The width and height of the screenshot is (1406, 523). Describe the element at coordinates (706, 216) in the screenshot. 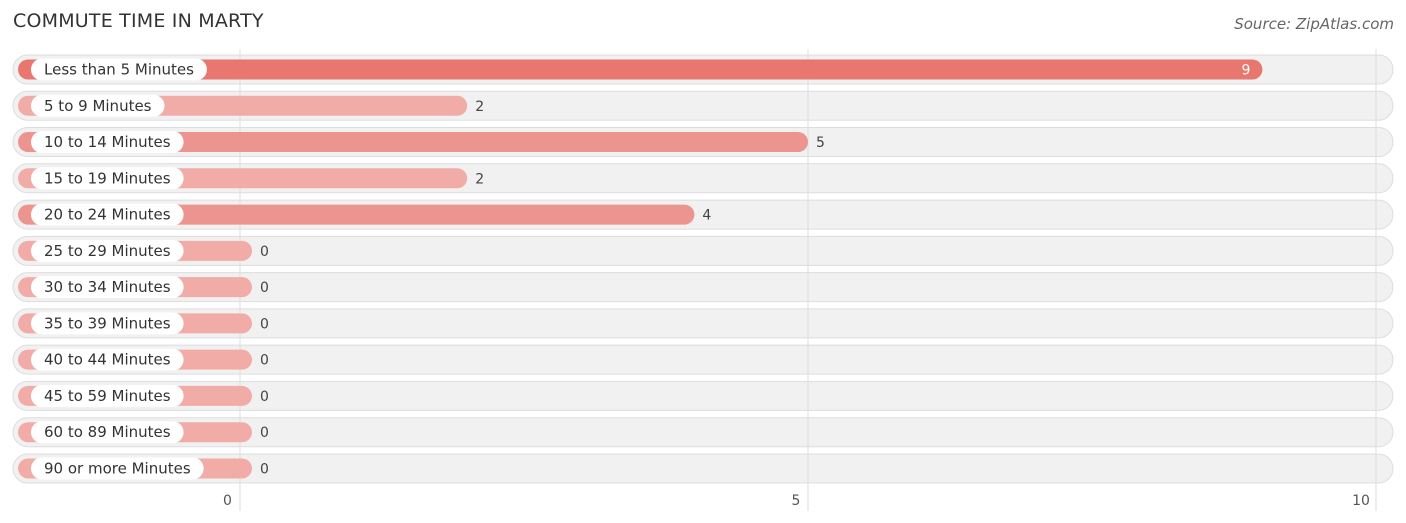

I see `value-label: 4` at that location.